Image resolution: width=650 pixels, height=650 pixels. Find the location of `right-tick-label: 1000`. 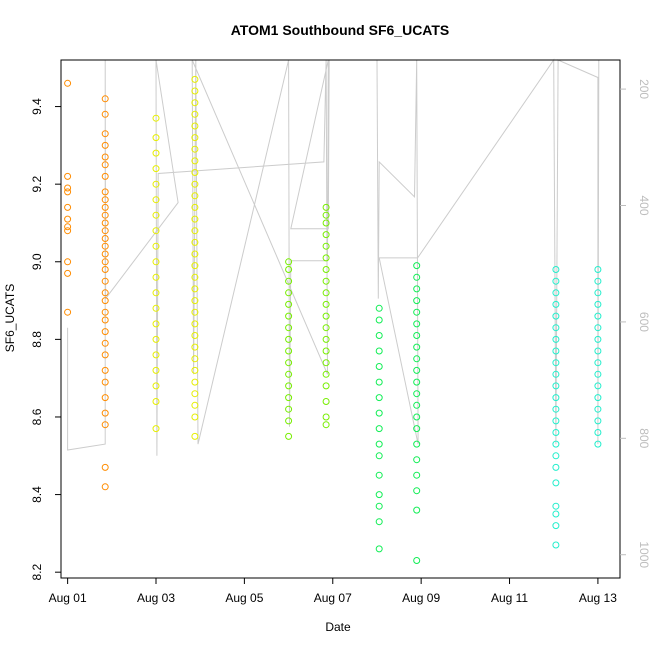

right-tick-label: 1000 is located at coordinates (643, 554).